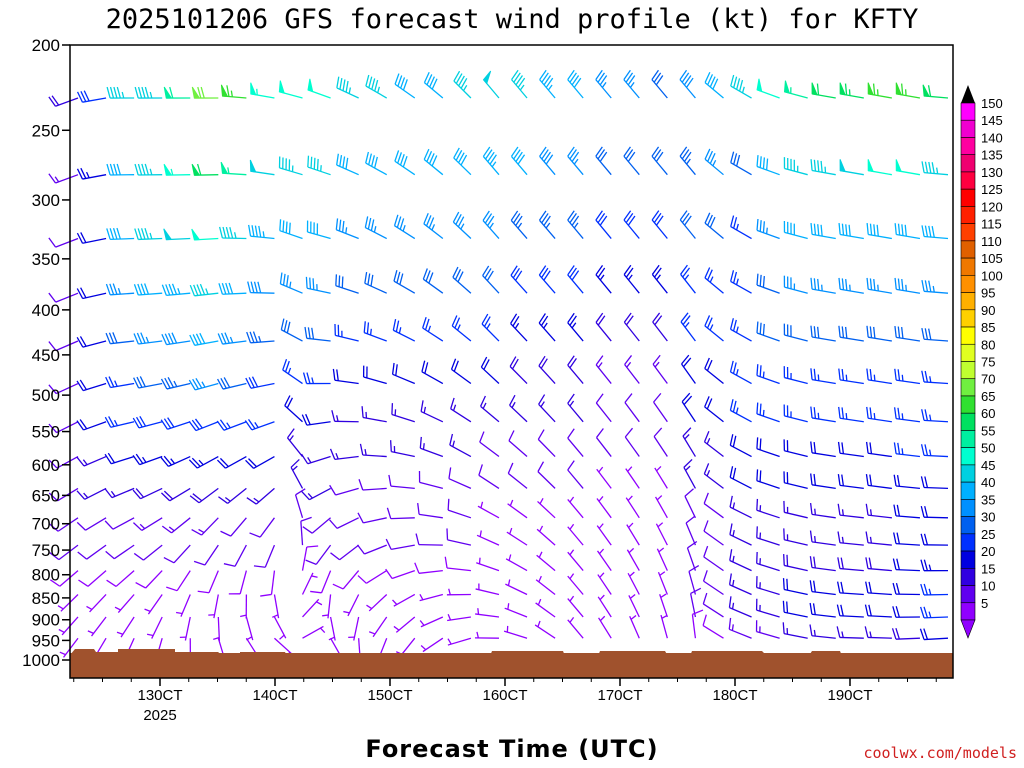 This screenshot has width=1024, height=768. Describe the element at coordinates (46, 355) in the screenshot. I see `y-tick-label: 450` at that location.